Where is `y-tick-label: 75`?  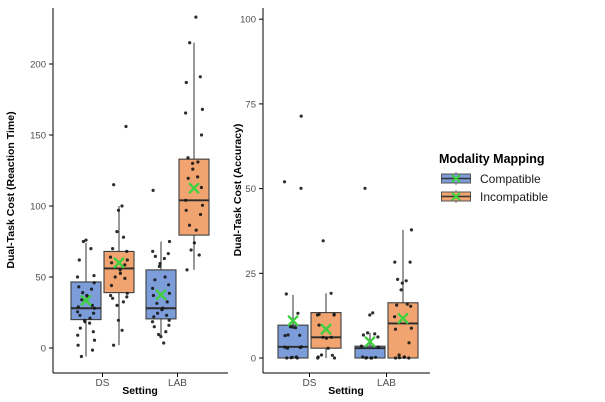
y-tick-label: 75 is located at coordinates (250, 104).